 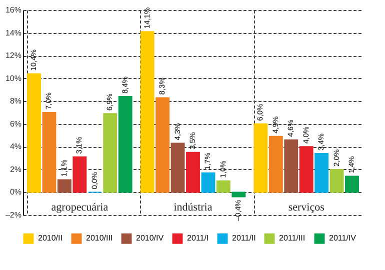 What do you see at coordinates (16, 147) in the screenshot?
I see `y-tick-label: 4%` at bounding box center [16, 147].